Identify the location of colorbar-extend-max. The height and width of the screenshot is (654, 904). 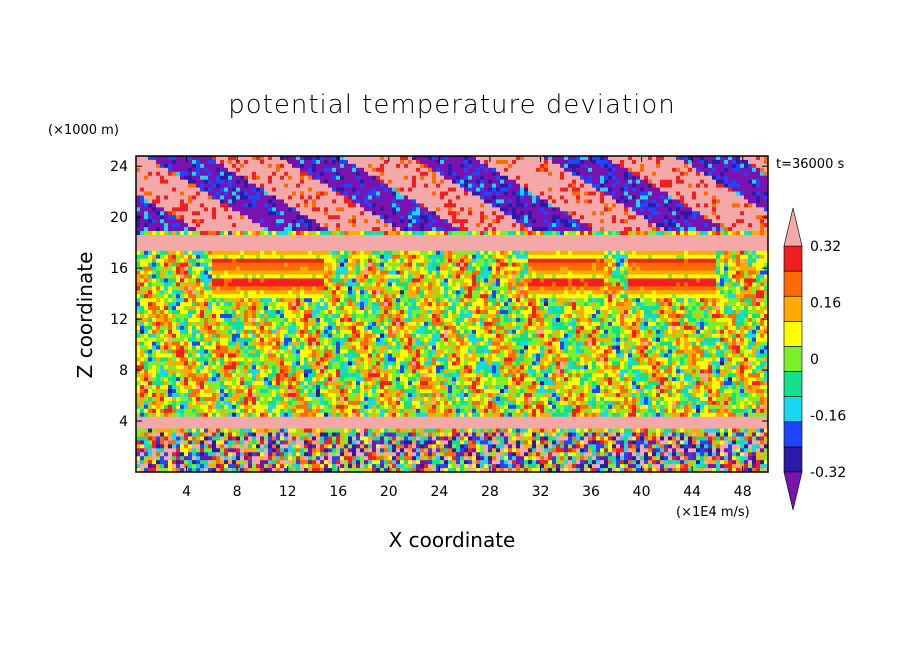
(793, 227).